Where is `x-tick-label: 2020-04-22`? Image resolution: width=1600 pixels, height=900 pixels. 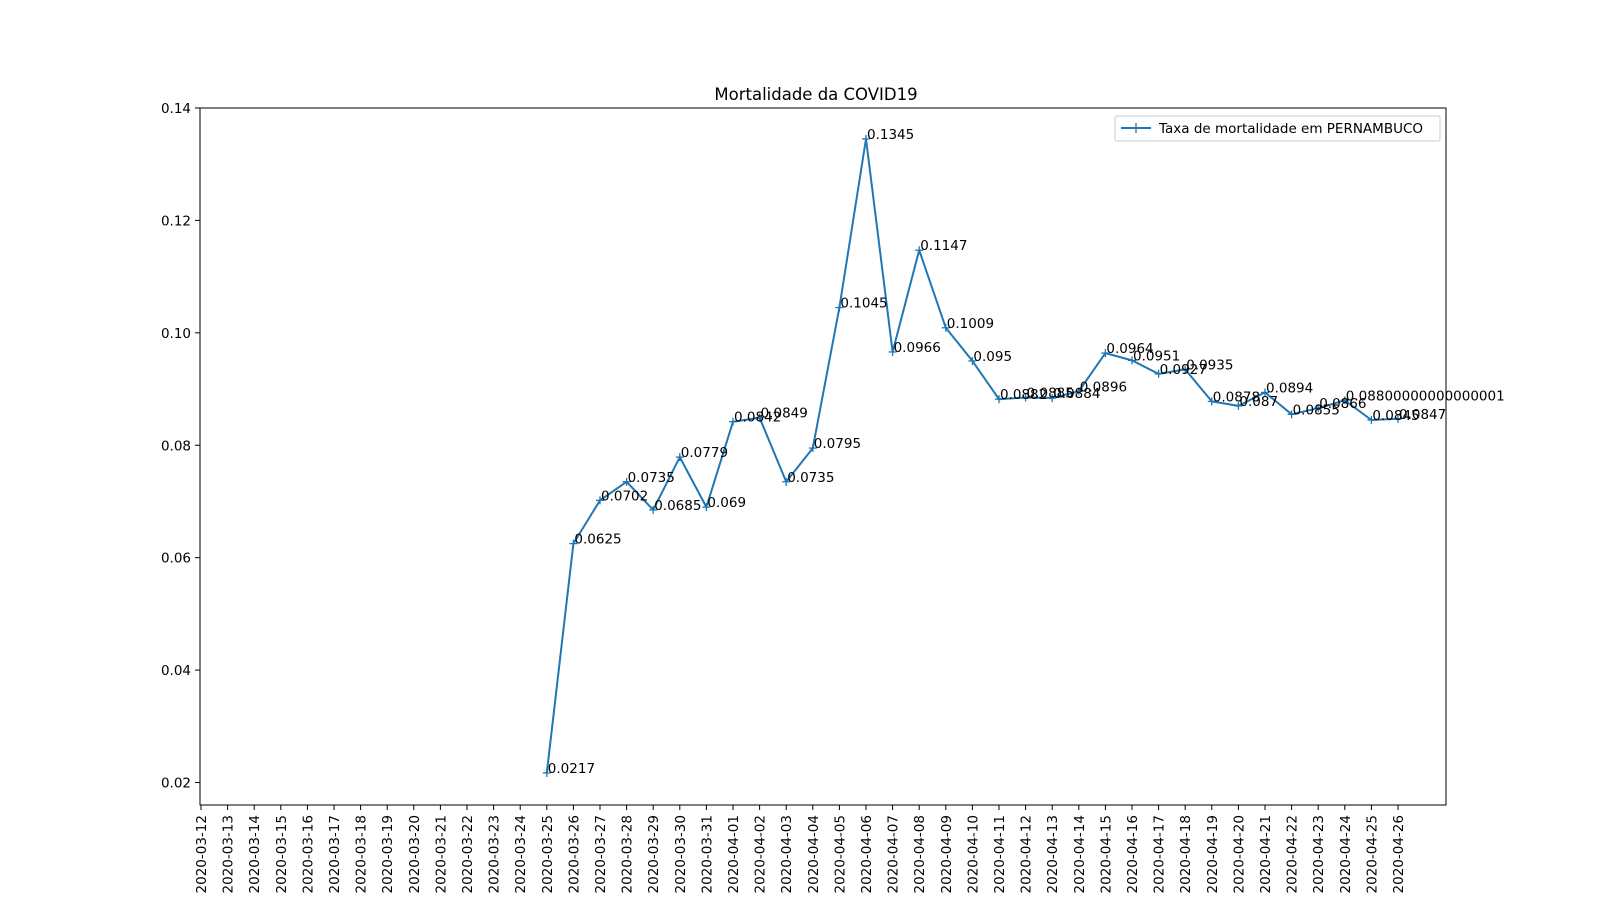
x-tick-label: 2020-04-22 is located at coordinates (1293, 854).